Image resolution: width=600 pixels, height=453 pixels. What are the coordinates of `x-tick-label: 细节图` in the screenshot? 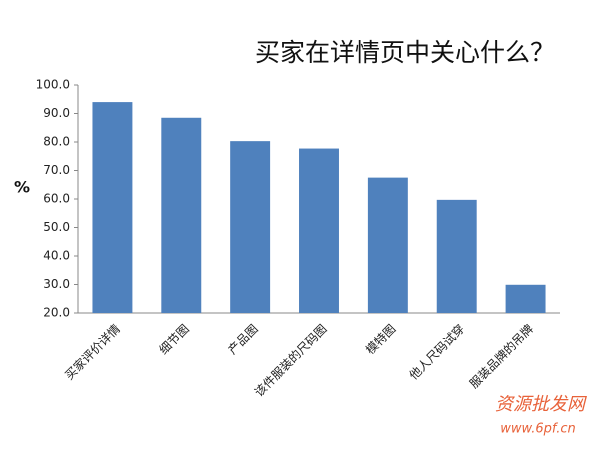 It's located at (174, 339).